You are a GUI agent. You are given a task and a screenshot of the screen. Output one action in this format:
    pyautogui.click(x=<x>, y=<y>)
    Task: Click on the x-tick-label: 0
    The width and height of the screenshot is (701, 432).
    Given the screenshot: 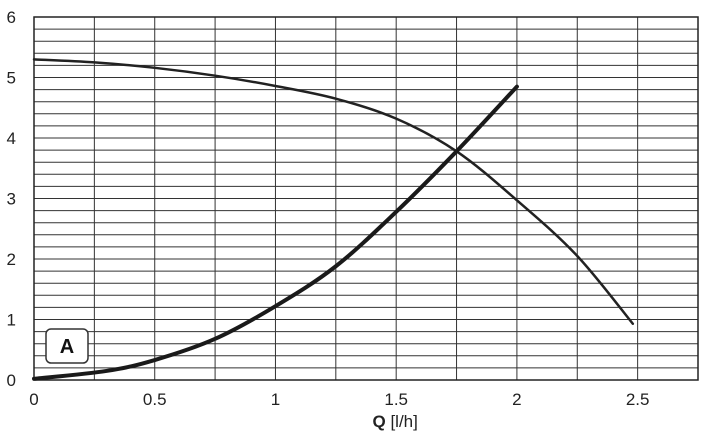 What is the action you would take?
    pyautogui.click(x=33, y=399)
    